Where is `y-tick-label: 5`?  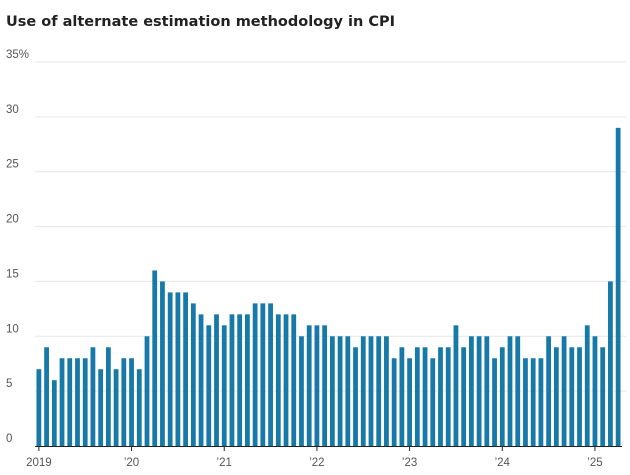 y-tick-label: 5 is located at coordinates (9, 384).